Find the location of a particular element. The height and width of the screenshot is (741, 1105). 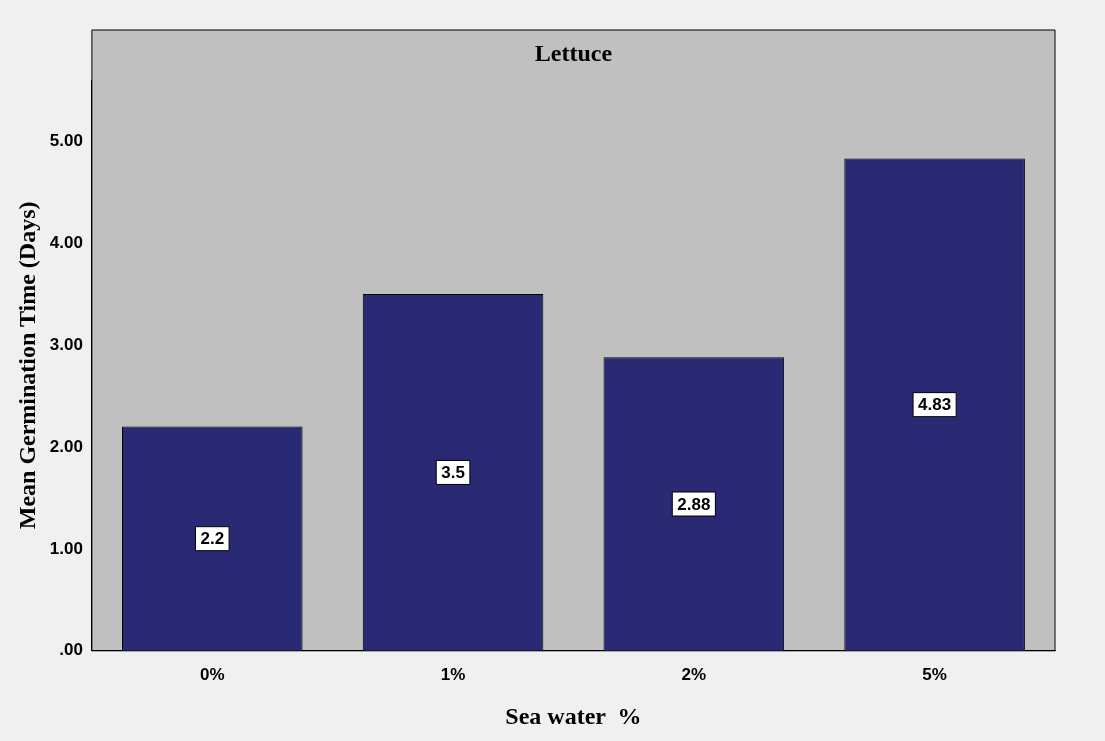

y-tick-label: 4.00 is located at coordinates (66, 242).